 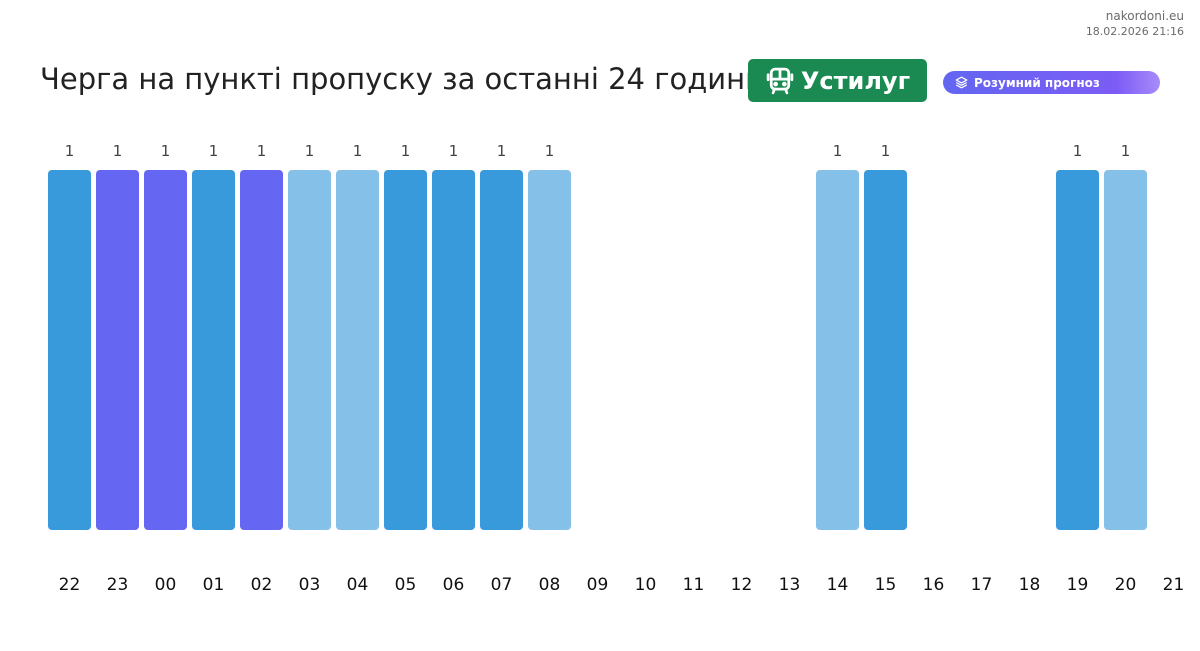 What do you see at coordinates (838, 151) in the screenshot?
I see `bar-value-label-14: 1` at bounding box center [838, 151].